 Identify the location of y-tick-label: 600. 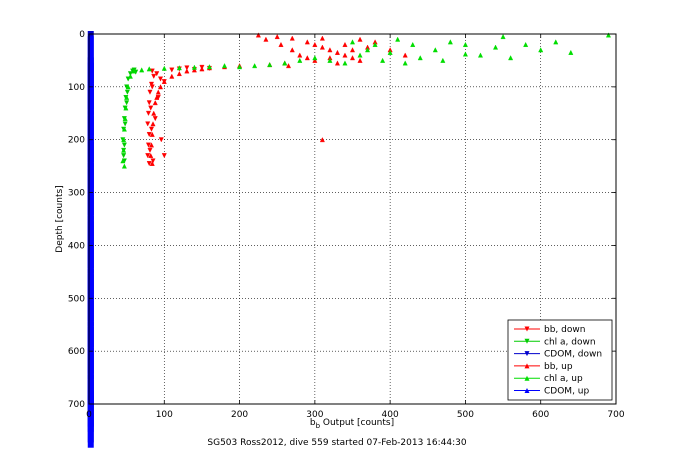
(76, 352).